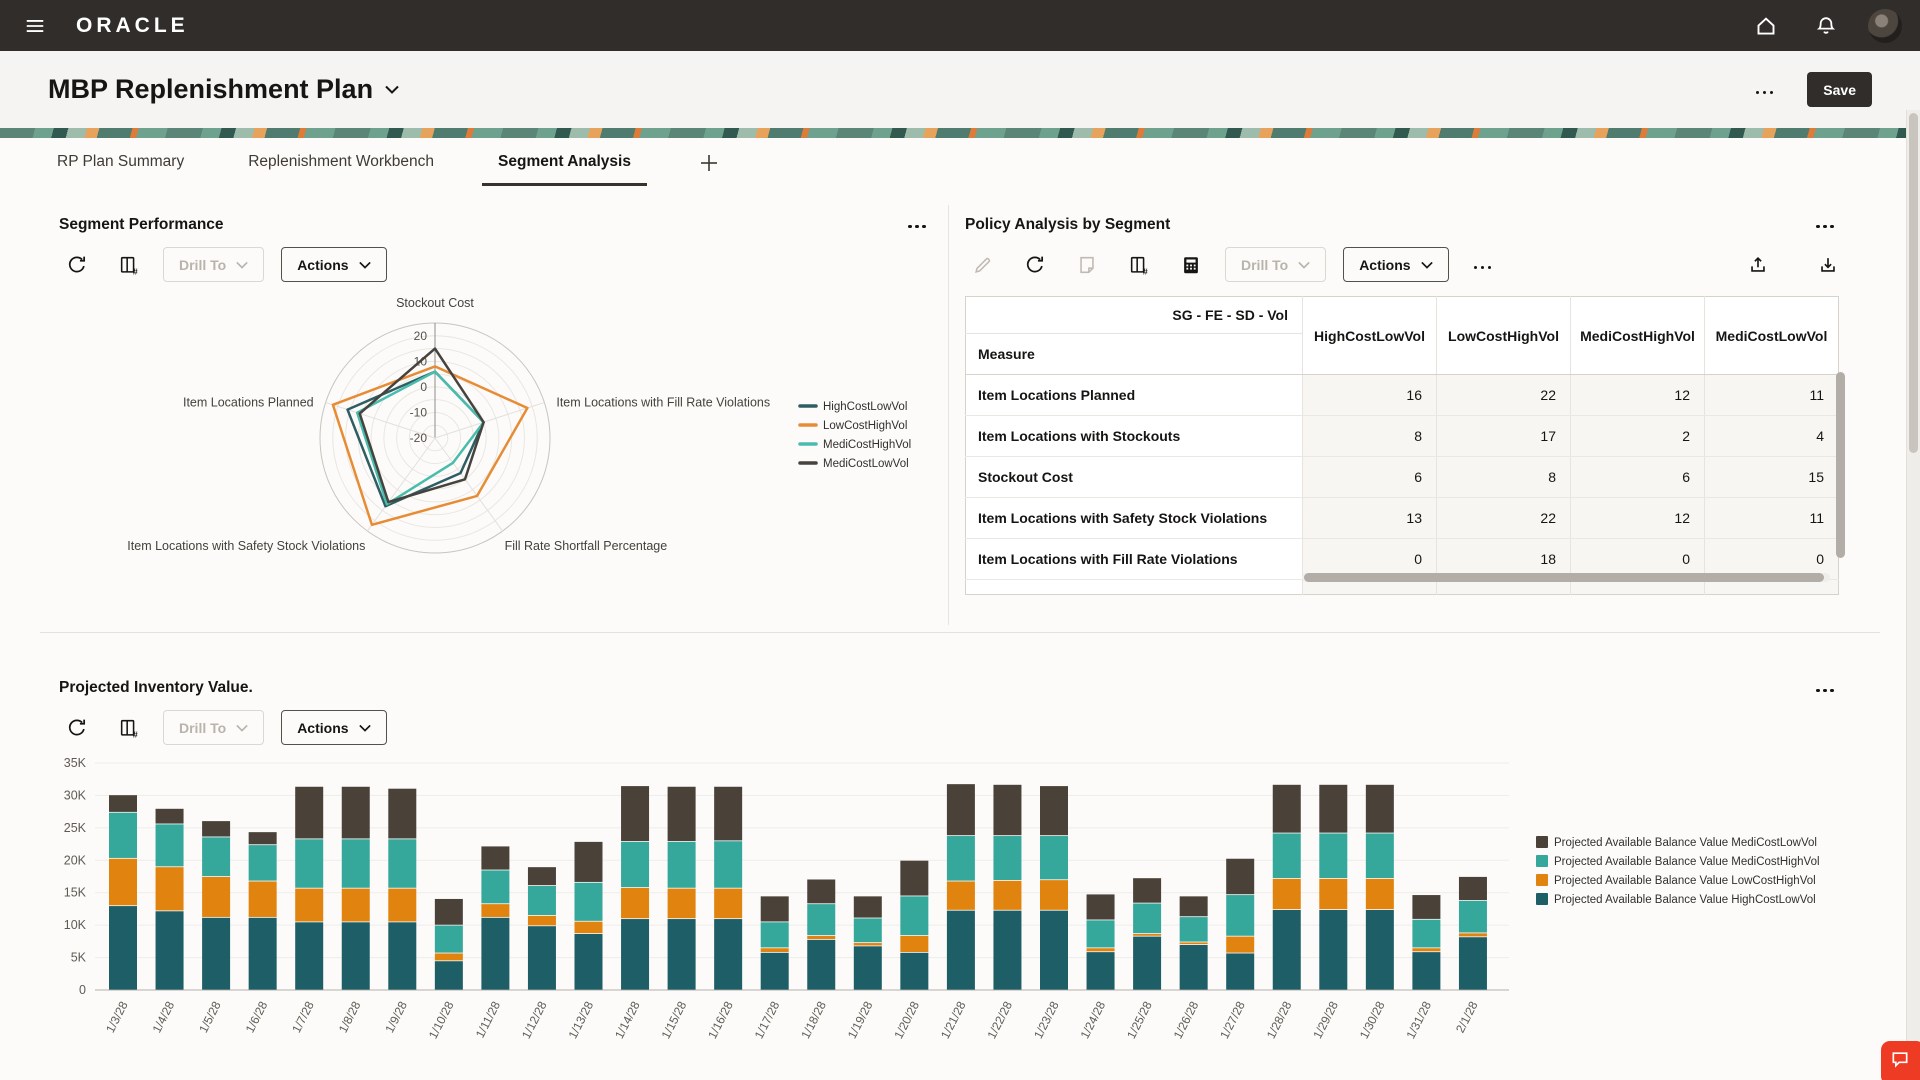 Image resolution: width=1920 pixels, height=1080 pixels. I want to click on svg-text: 1/26/28, so click(1186, 1020).